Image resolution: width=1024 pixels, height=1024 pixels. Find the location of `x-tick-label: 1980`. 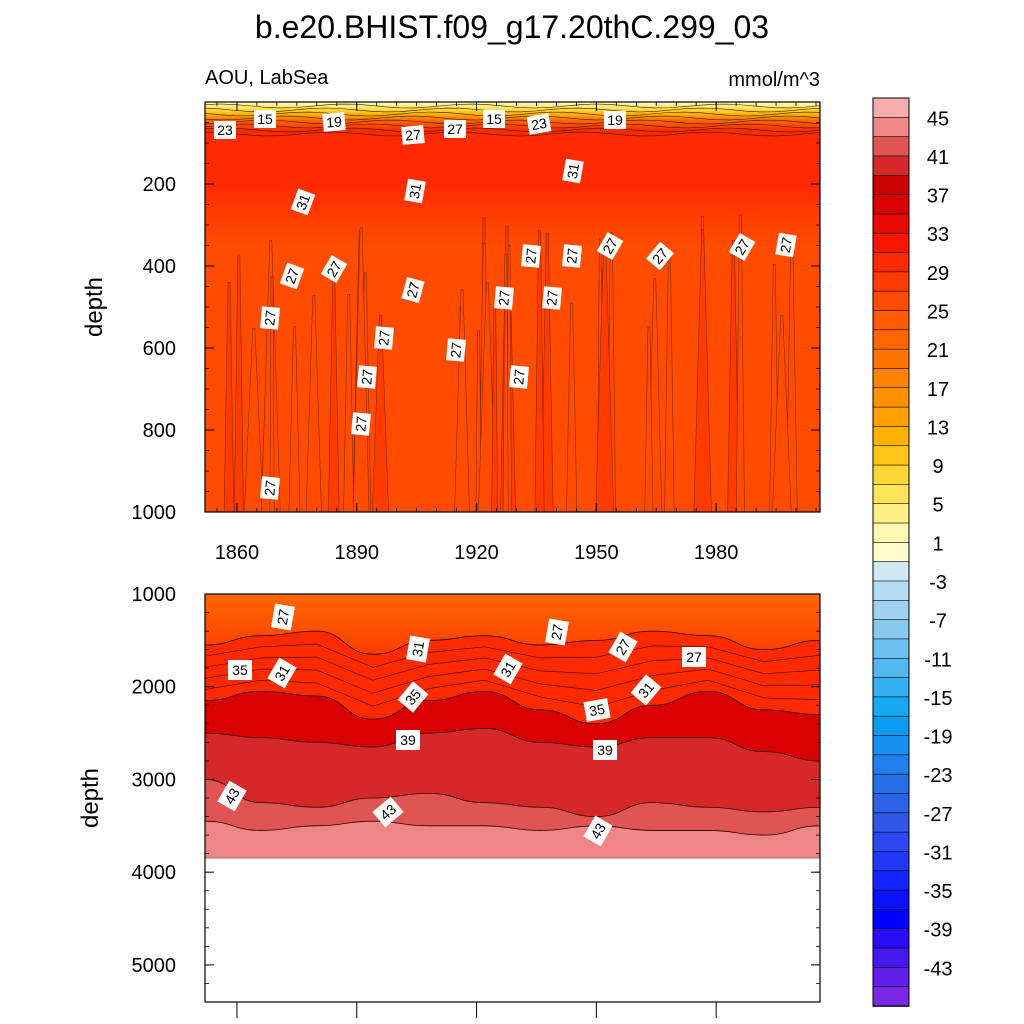

x-tick-label: 1980 is located at coordinates (716, 553).